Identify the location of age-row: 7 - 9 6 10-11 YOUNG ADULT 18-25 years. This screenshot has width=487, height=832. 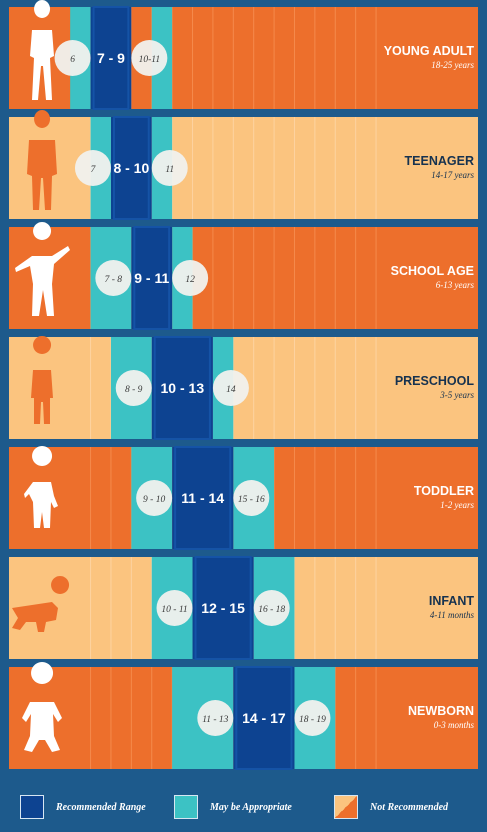
(243, 55).